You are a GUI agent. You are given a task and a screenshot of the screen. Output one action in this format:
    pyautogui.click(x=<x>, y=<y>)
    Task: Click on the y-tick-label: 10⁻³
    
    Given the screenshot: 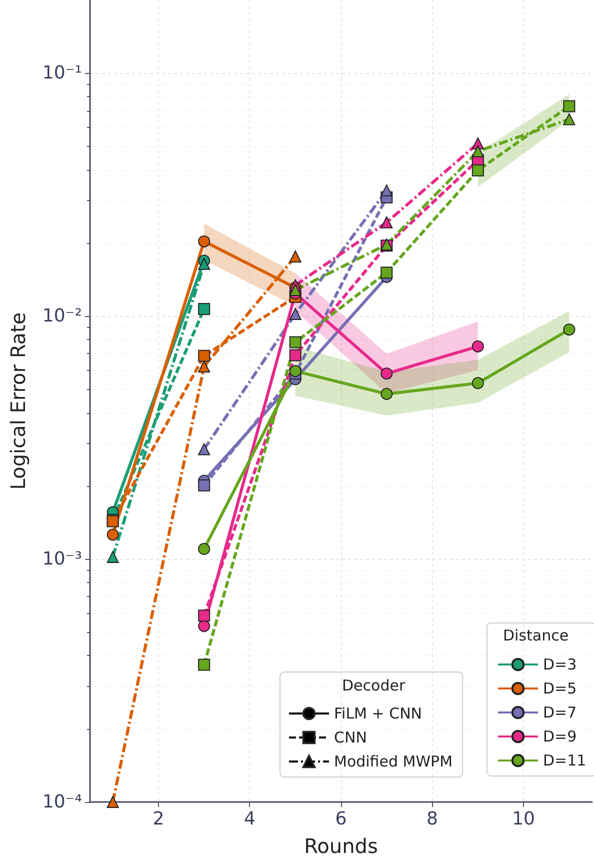 What is the action you would take?
    pyautogui.click(x=62, y=559)
    